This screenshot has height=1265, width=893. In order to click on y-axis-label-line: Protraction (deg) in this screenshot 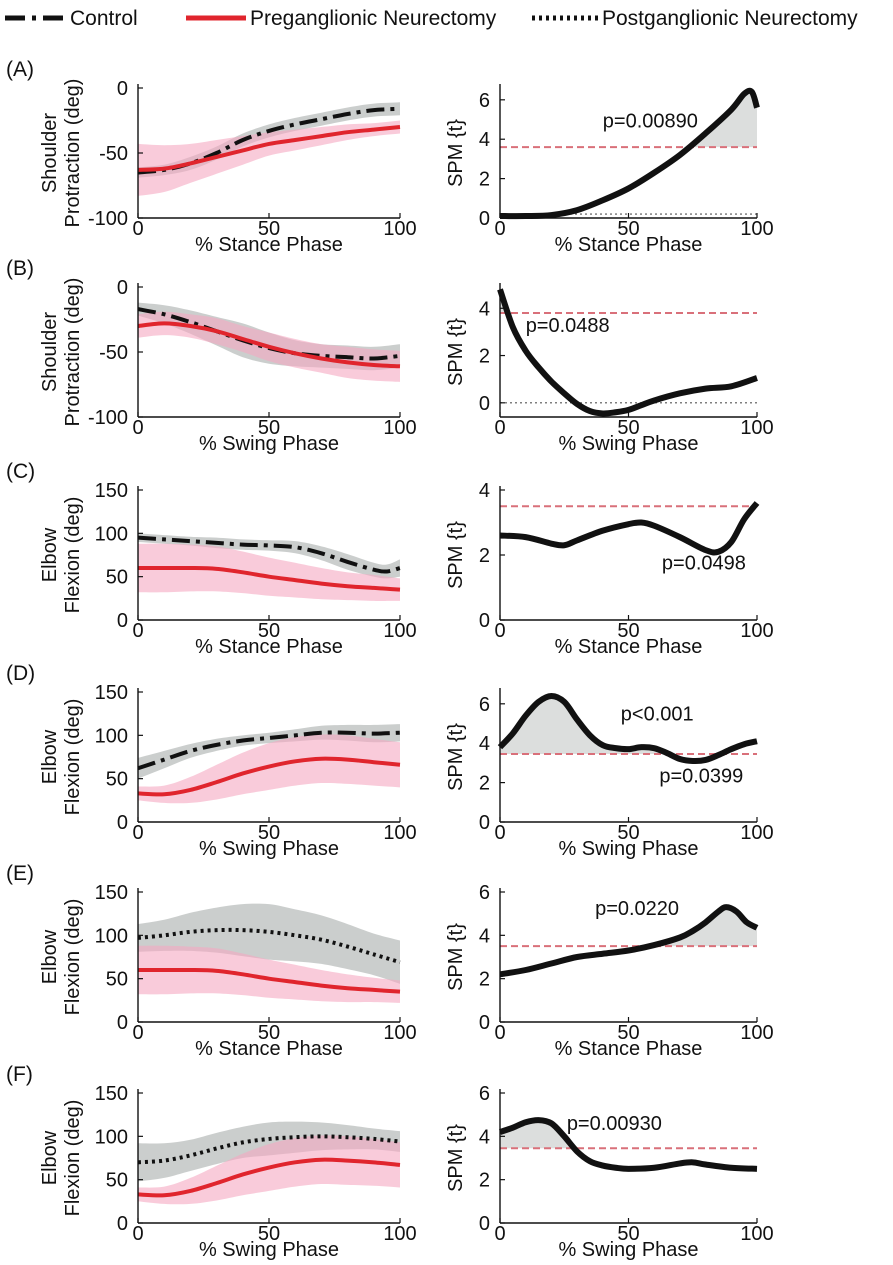, I will do `click(73, 352)`.